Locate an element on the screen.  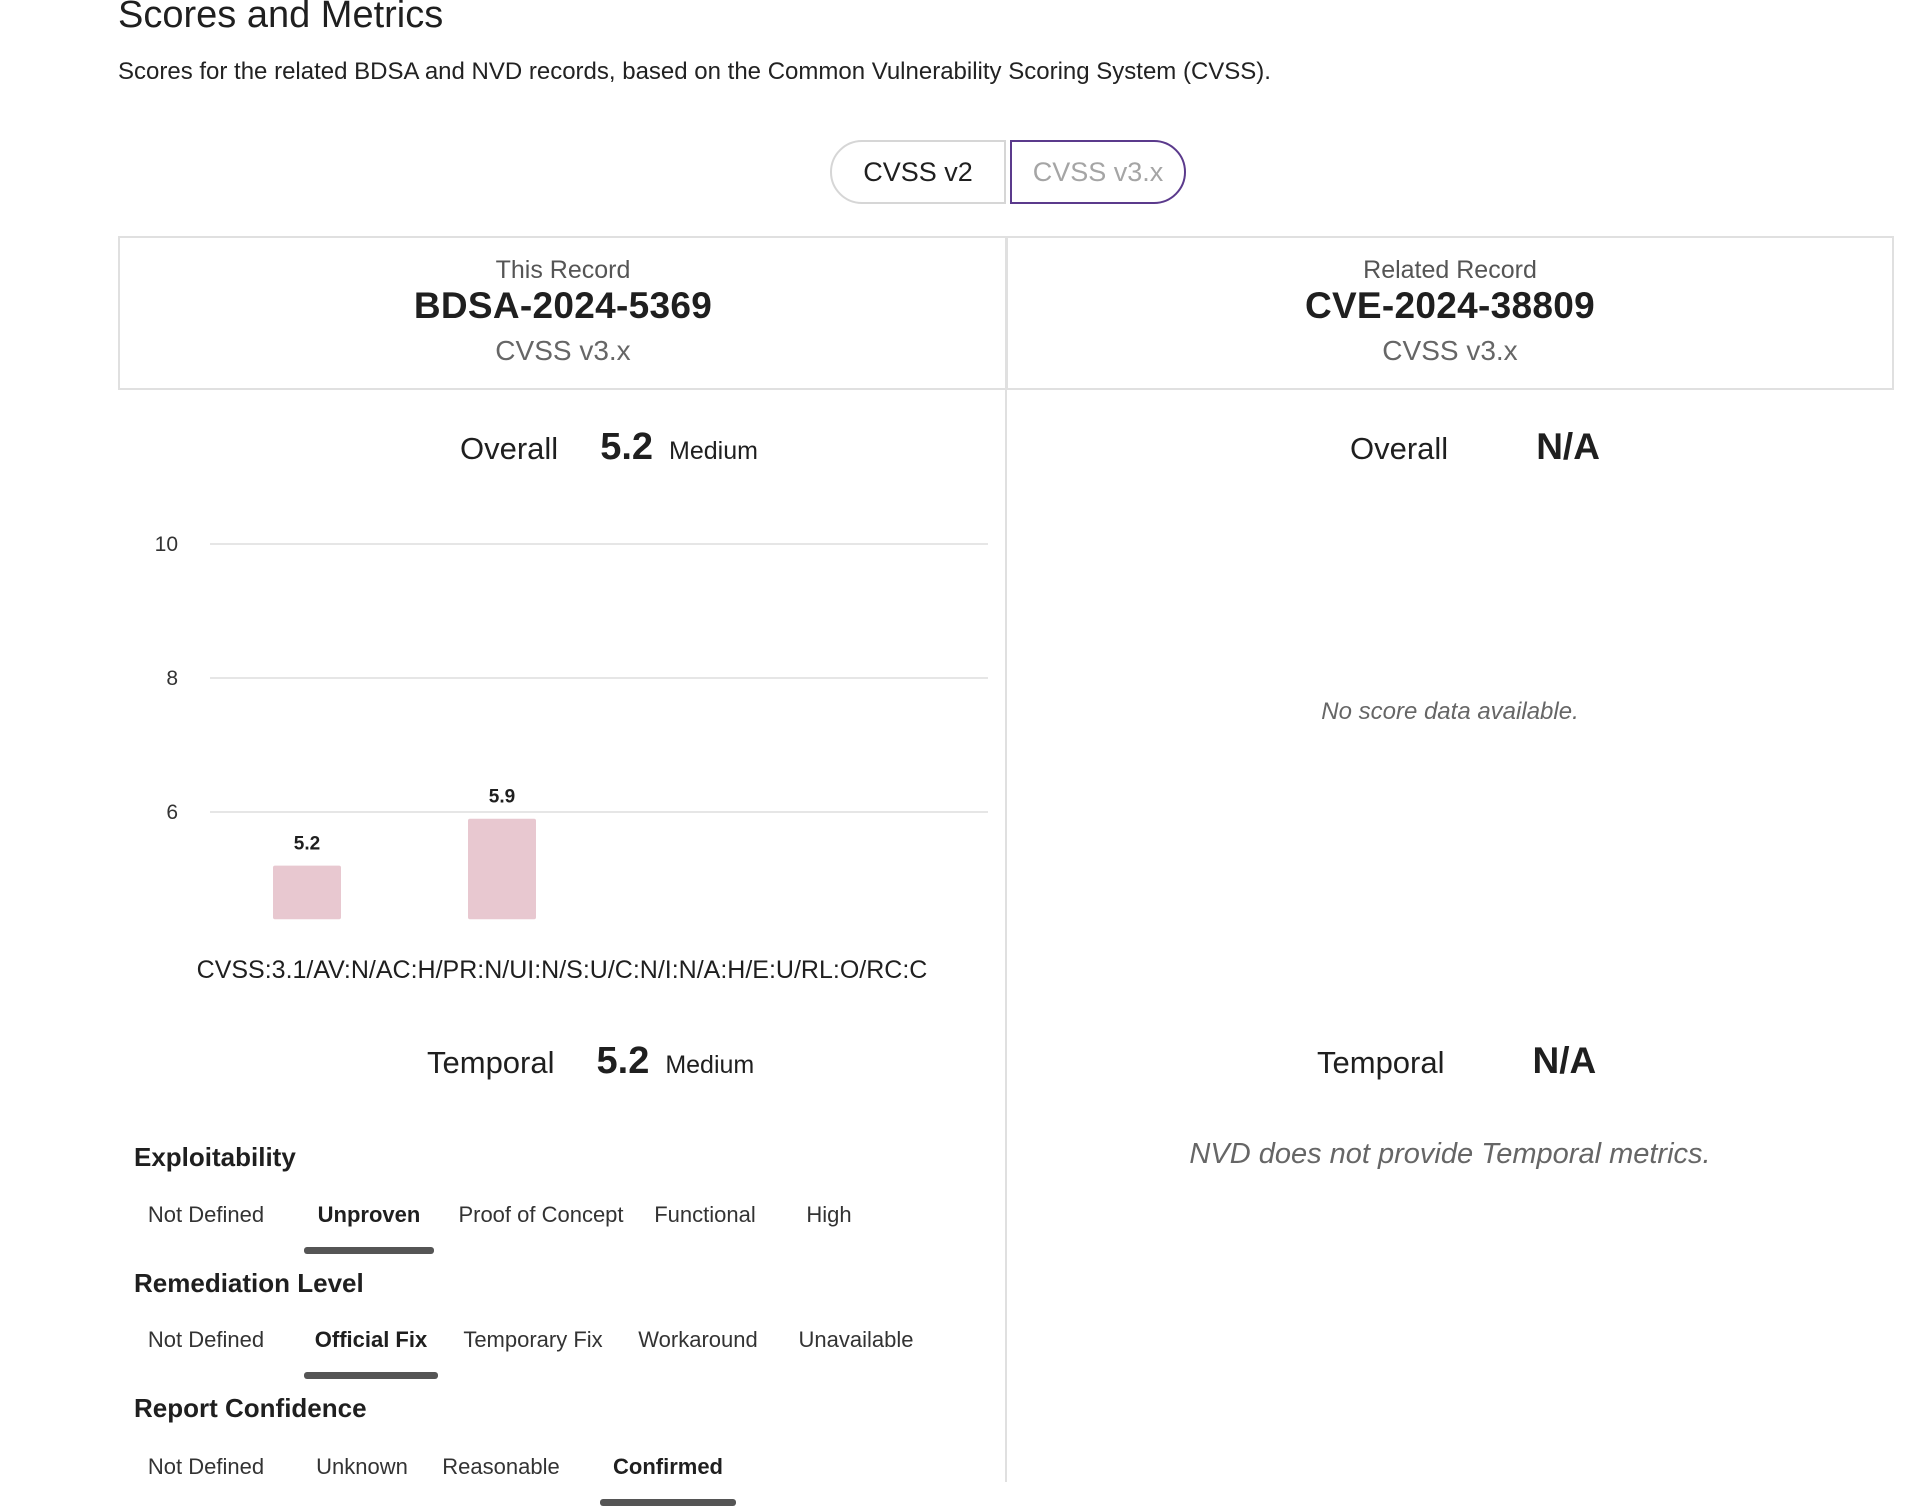
temporal-score: 5.2 is located at coordinates (623, 1061).